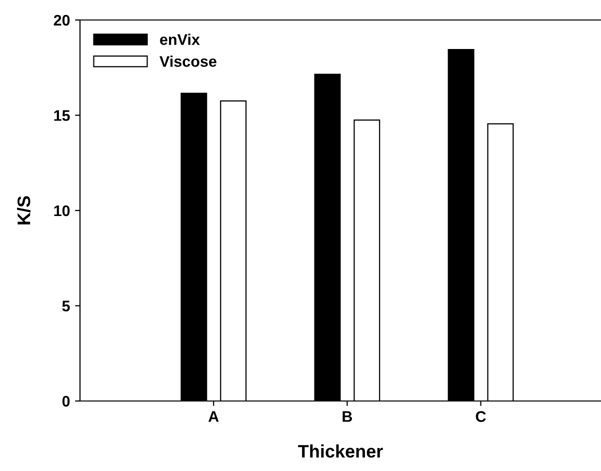  What do you see at coordinates (188, 61) in the screenshot?
I see `legend-label: Viscose` at bounding box center [188, 61].